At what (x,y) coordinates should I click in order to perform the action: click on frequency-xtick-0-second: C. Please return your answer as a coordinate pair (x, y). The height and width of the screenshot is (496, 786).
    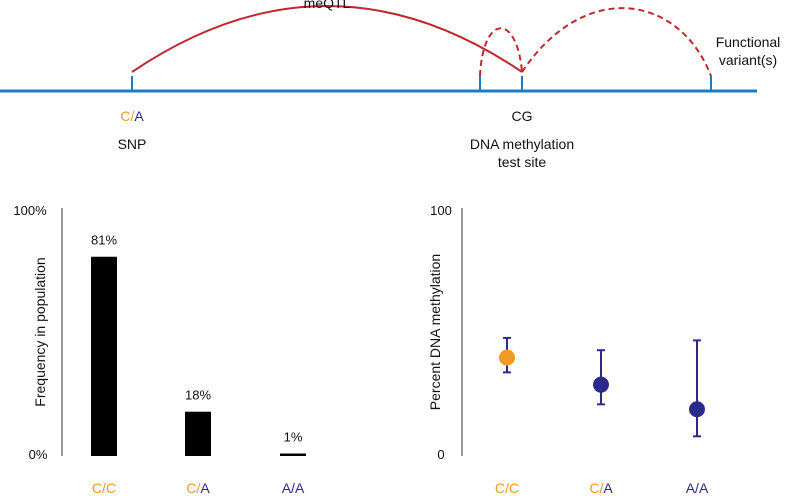
    Looking at the image, I should click on (111, 488).